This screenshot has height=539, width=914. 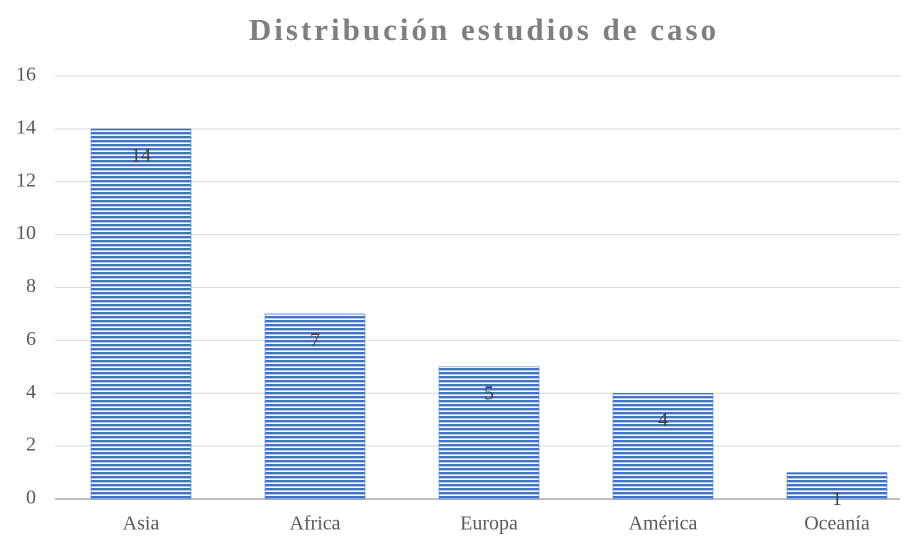 What do you see at coordinates (26, 75) in the screenshot?
I see `y-tick-label: 16` at bounding box center [26, 75].